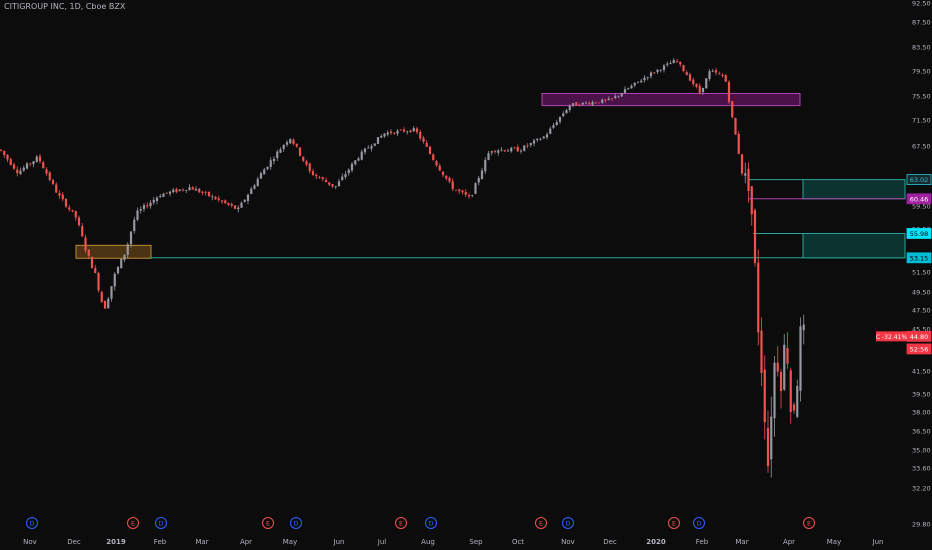  I want to click on price-badge-label: 44.80, so click(919, 337).